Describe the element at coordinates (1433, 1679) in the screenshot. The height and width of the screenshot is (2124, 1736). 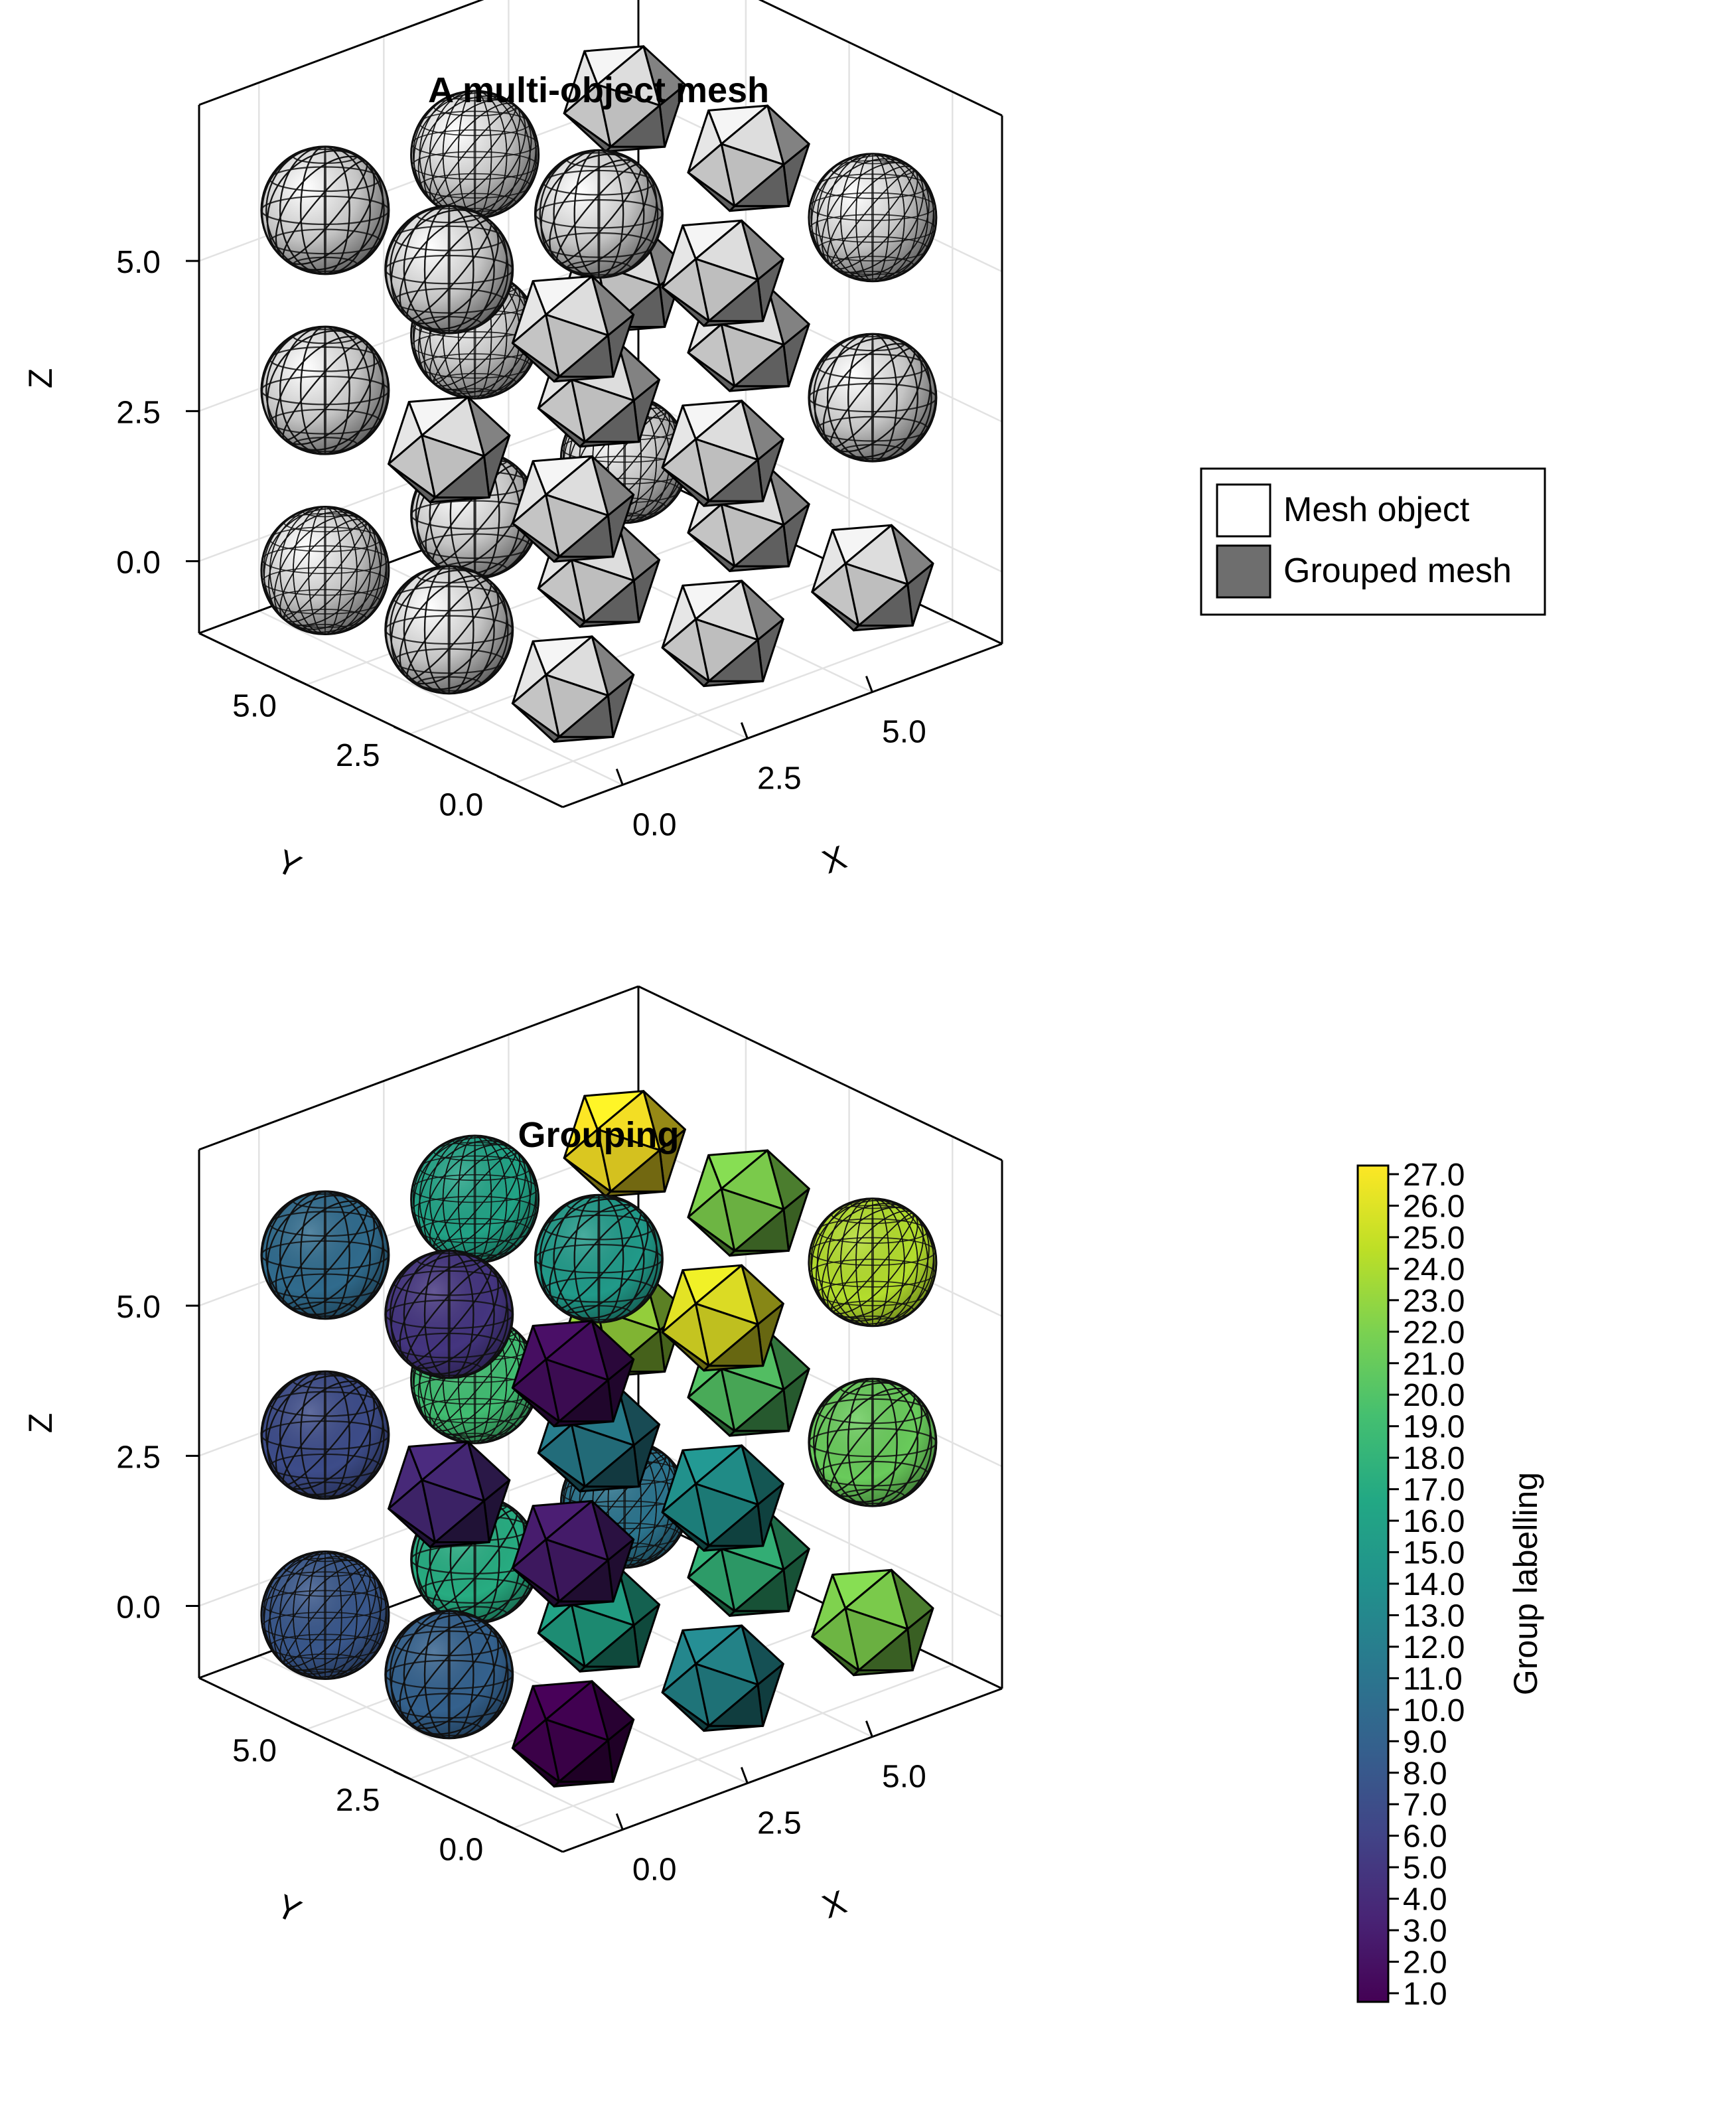
I see `colorbar-tick-label: 11.0` at that location.